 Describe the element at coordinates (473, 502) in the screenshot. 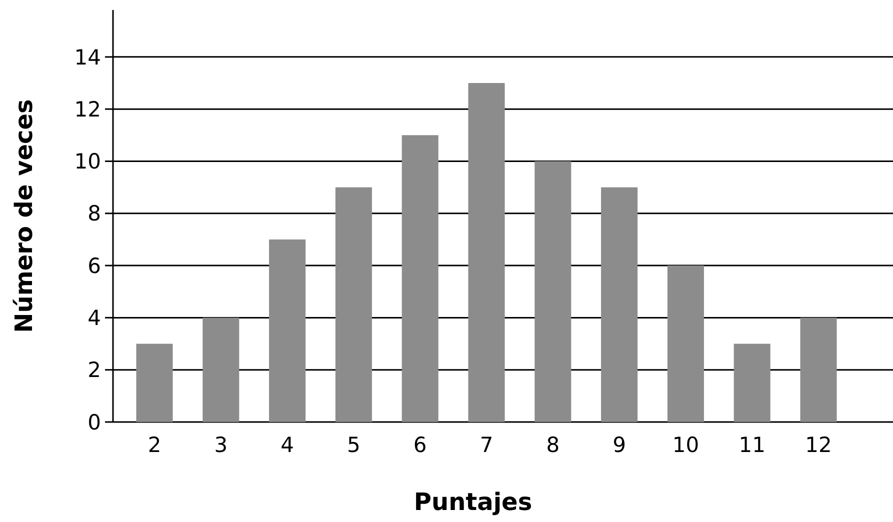

I see `x-axis-title: Puntajes` at that location.